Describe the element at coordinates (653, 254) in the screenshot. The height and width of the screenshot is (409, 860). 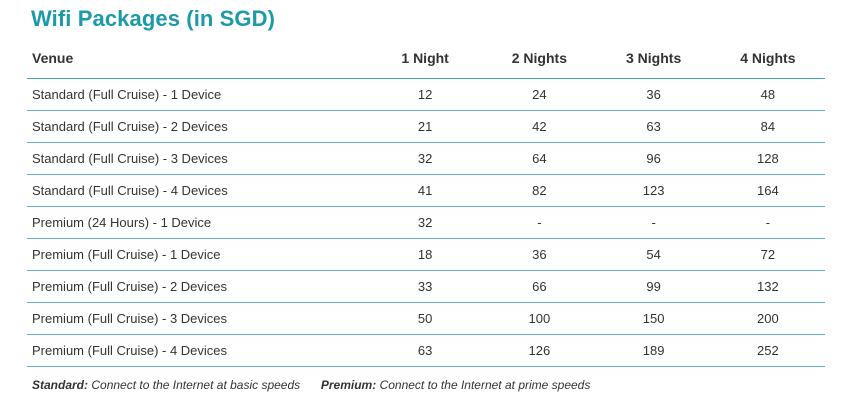
I see `cell-3-nights: 54` at that location.